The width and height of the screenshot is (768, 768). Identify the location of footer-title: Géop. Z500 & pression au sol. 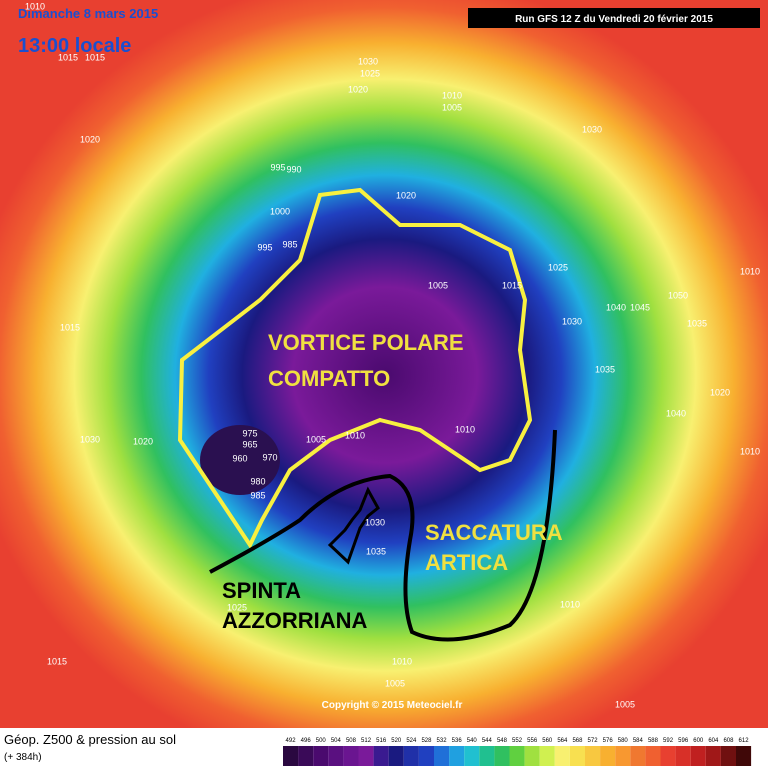
(90, 739).